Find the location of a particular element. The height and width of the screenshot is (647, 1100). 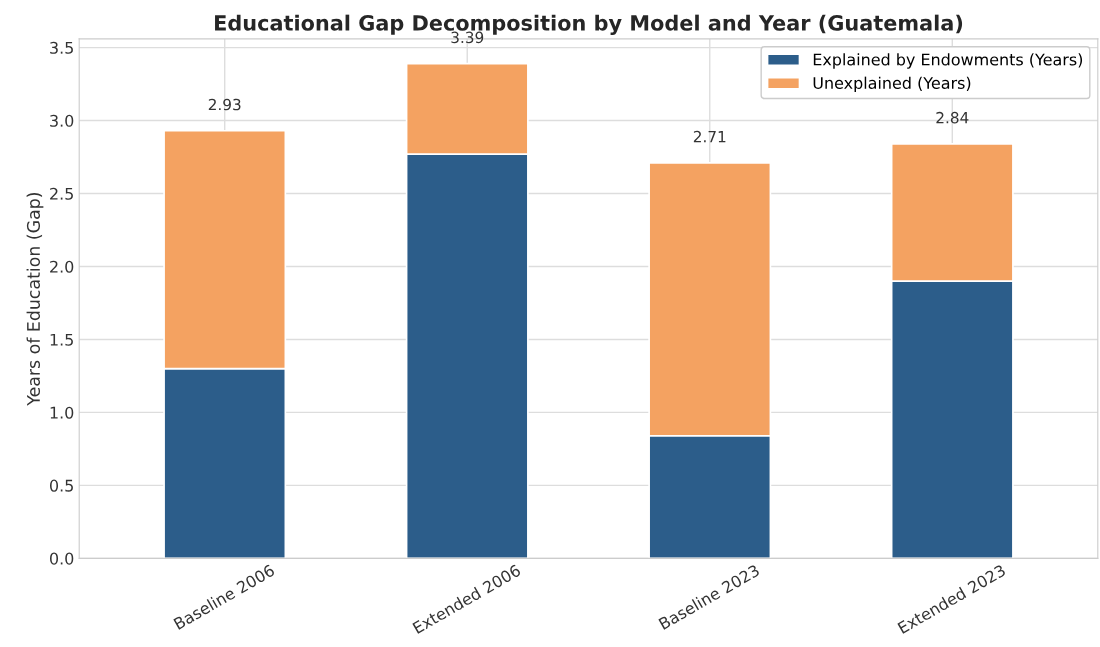

legend-label: Unexplained (Years) is located at coordinates (892, 84).